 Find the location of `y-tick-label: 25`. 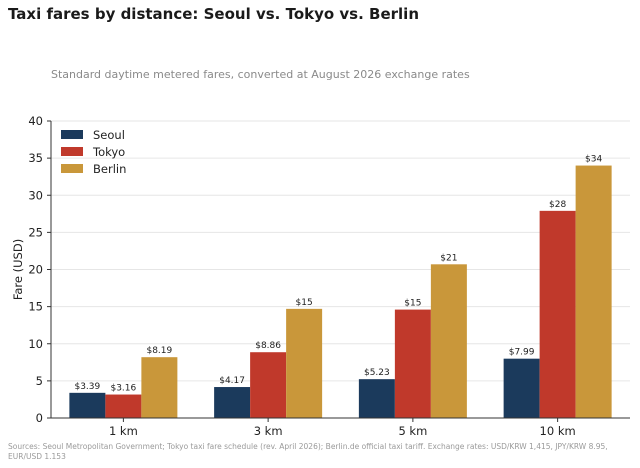

y-tick-label: 25 is located at coordinates (35, 232).